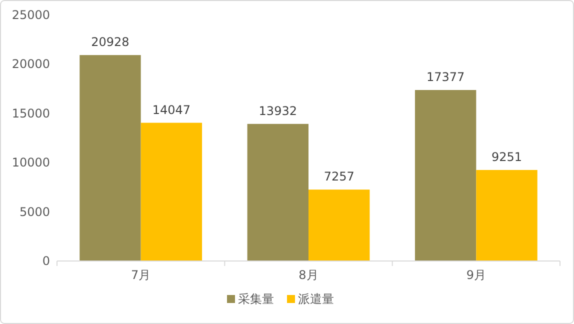  I want to click on x-tick-label: 7月, so click(141, 275).